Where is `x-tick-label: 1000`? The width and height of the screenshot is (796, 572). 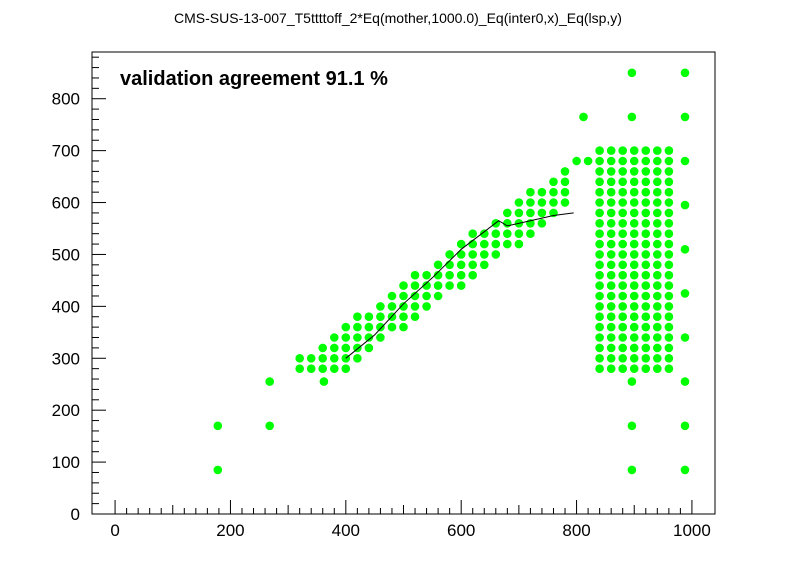
x-tick-label: 1000 is located at coordinates (692, 530).